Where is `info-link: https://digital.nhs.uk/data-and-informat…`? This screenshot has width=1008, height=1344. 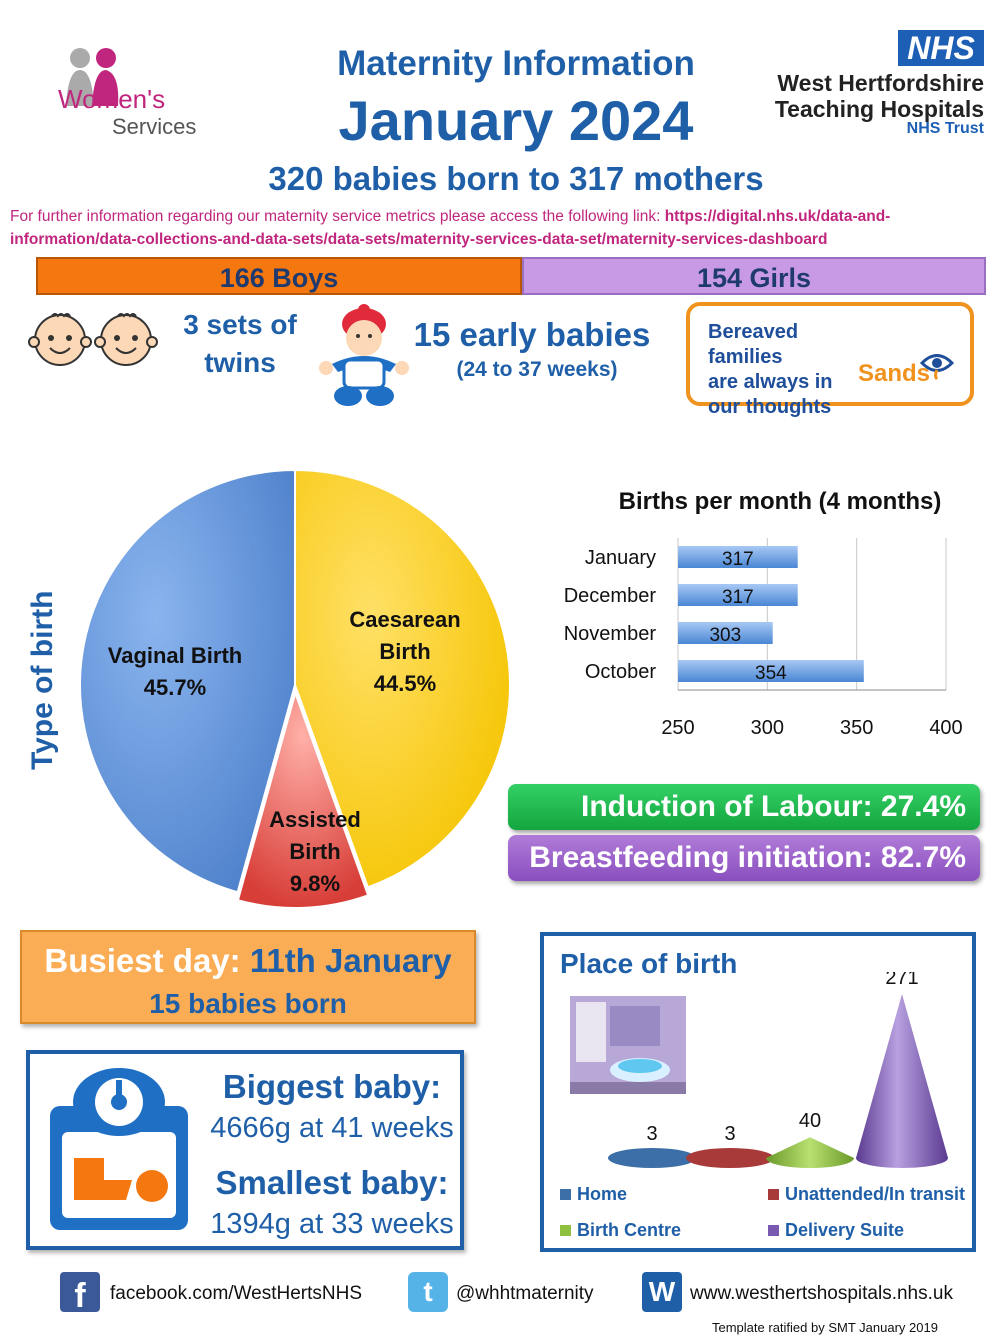 info-link: https://digital.nhs.uk/data-and-informat… is located at coordinates (450, 228).